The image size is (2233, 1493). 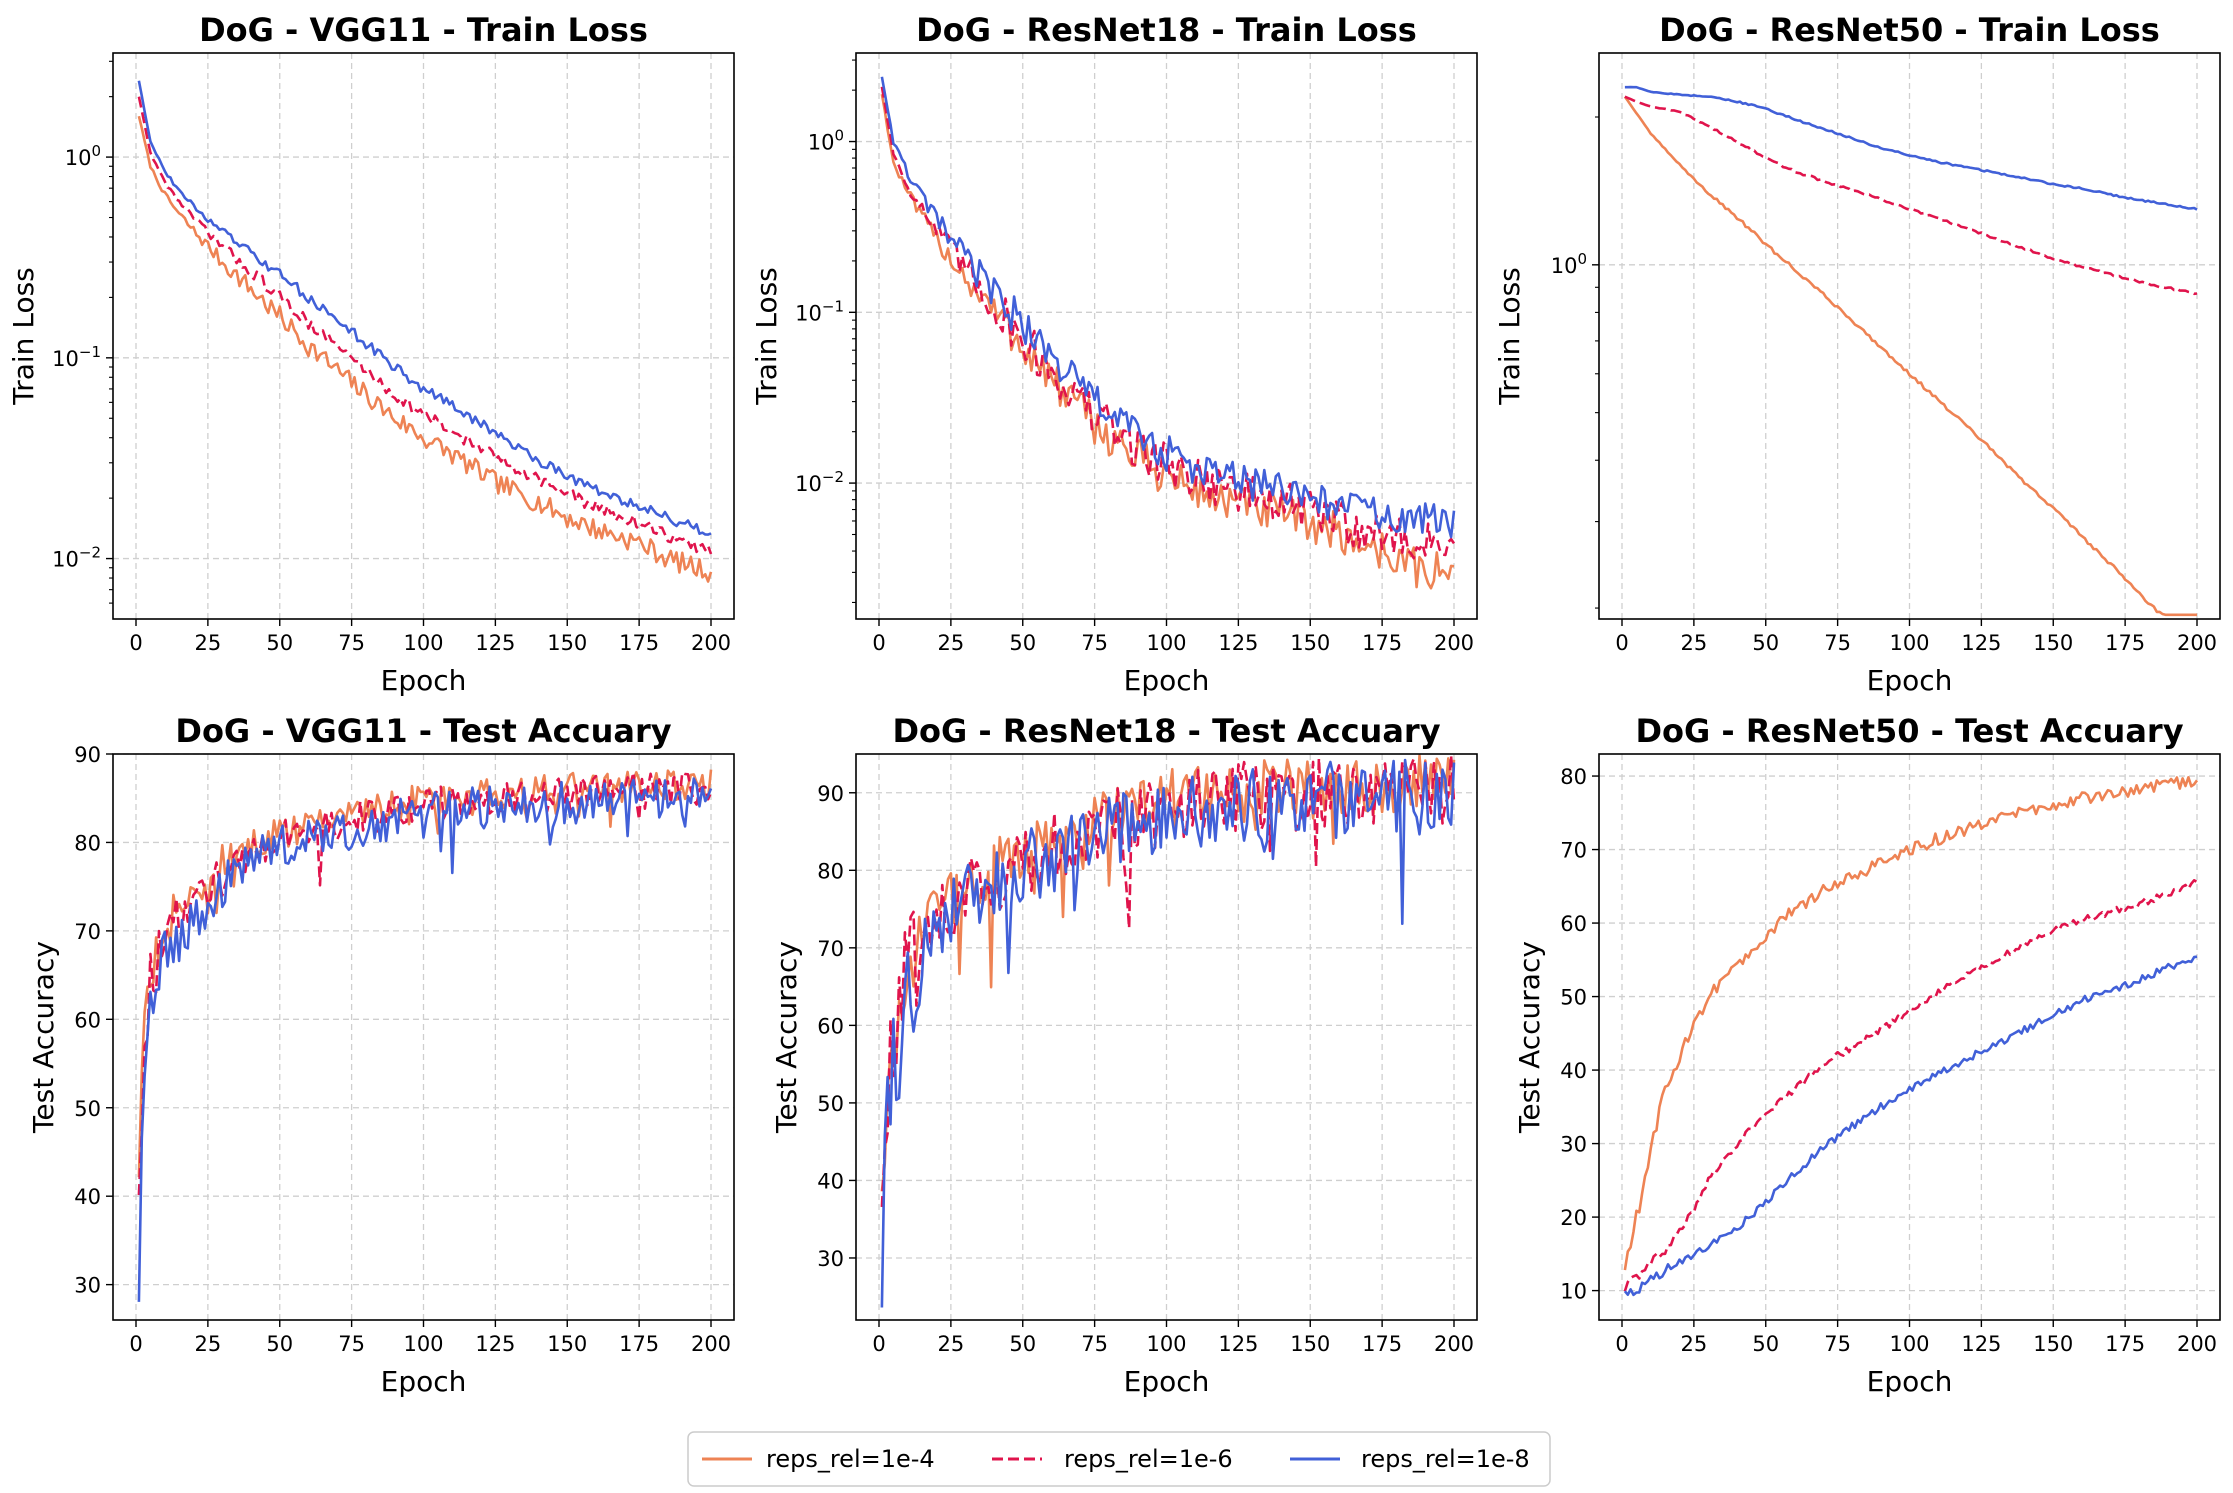 What do you see at coordinates (423, 30) in the screenshot?
I see `chart-title: DoG - VGG11 - Train Loss` at bounding box center [423, 30].